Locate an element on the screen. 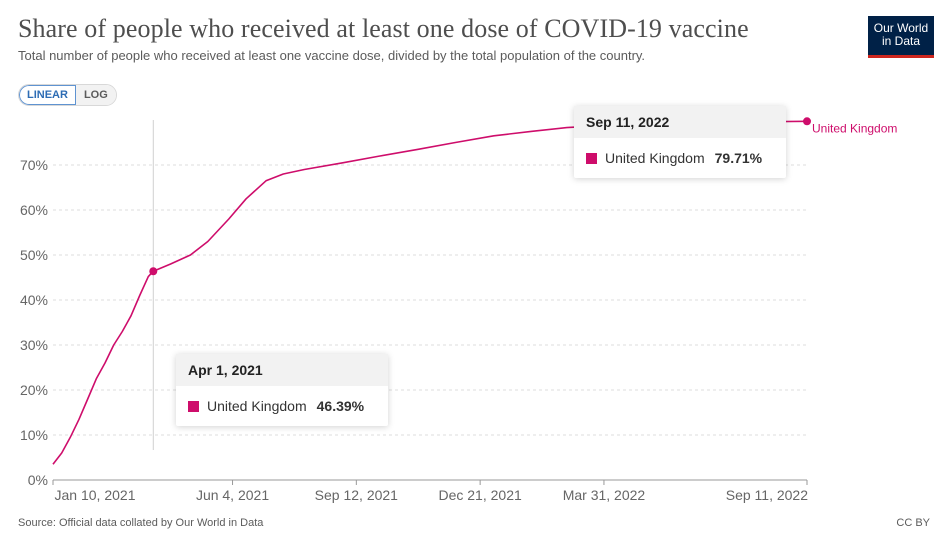  scale-toggle: LINEAR LOG is located at coordinates (67, 95).